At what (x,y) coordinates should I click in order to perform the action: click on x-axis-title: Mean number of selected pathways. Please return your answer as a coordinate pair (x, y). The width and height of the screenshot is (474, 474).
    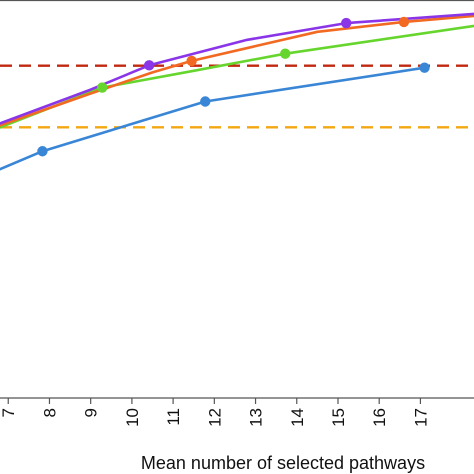
    Looking at the image, I should click on (283, 463).